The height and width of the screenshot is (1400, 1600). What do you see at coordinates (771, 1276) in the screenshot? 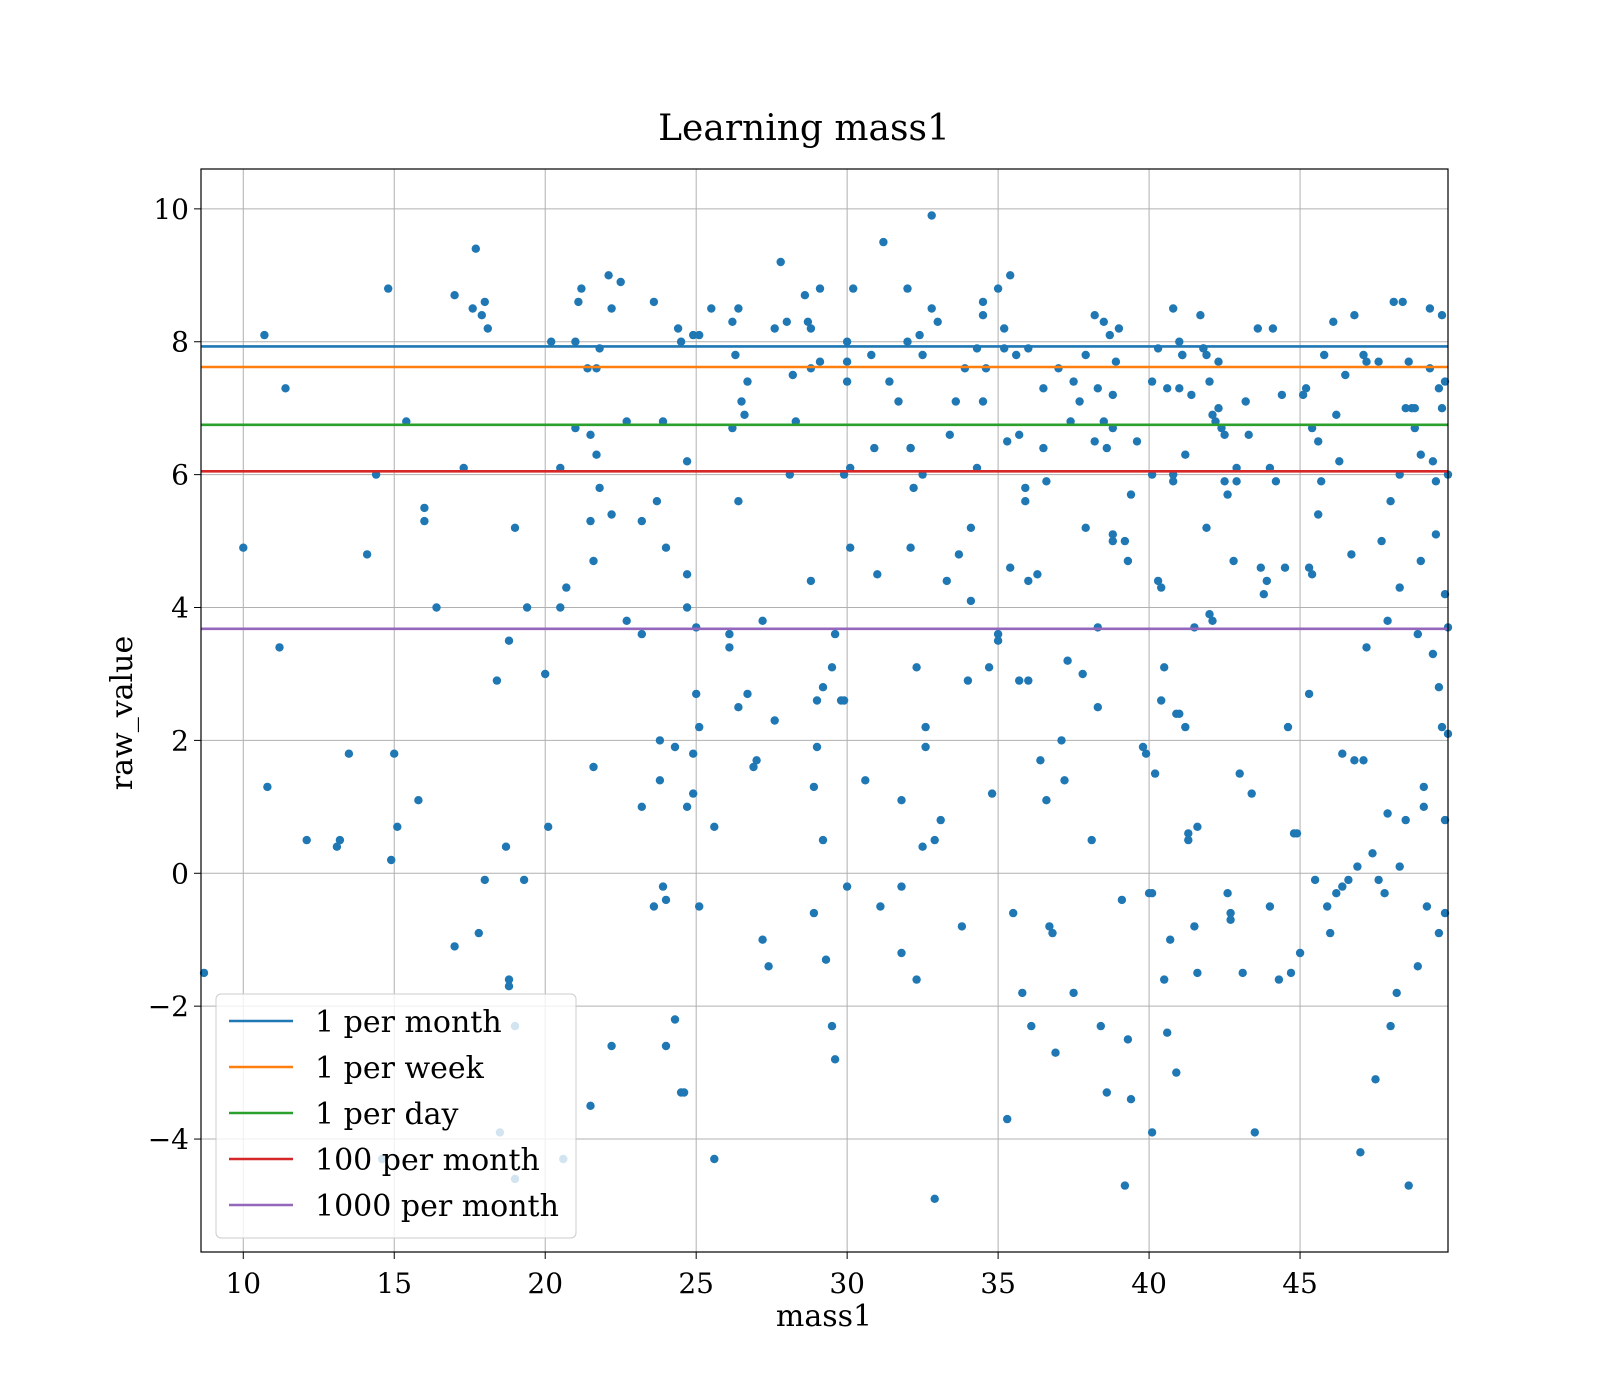
I see `x-axis-ticks: 10 15 20 25 30 35 40 45` at bounding box center [771, 1276].